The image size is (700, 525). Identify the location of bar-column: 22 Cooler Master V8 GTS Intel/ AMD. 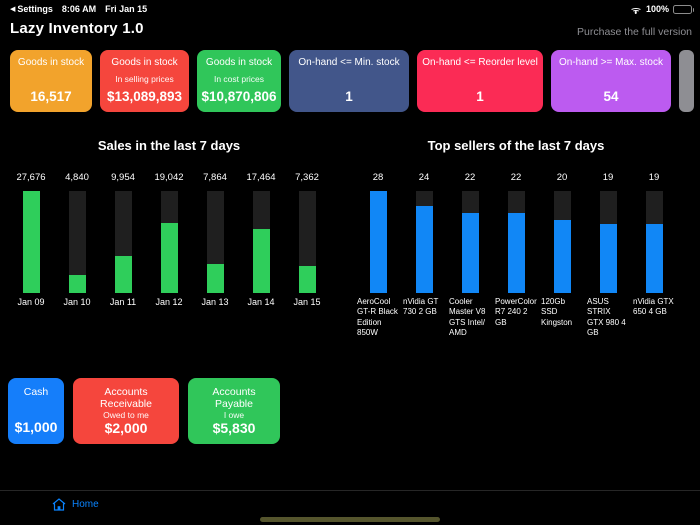
(470, 255).